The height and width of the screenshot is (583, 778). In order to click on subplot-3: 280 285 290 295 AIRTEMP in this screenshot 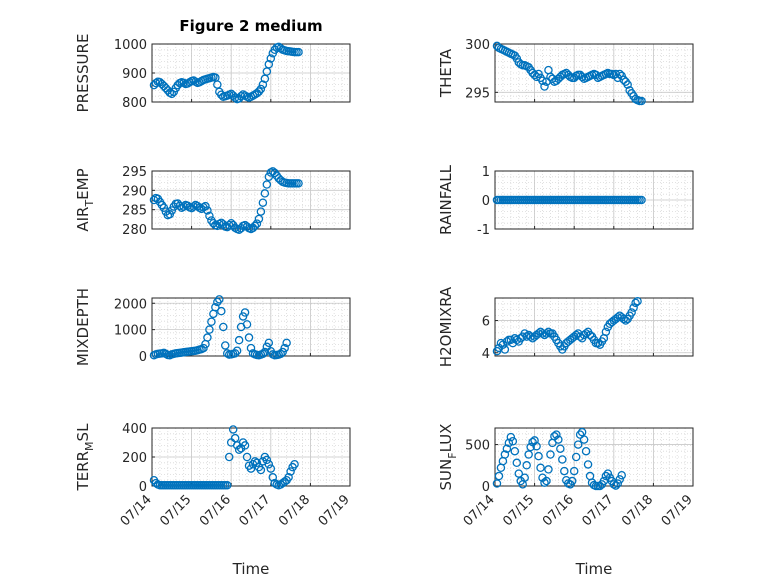, I will do `click(212, 201)`.